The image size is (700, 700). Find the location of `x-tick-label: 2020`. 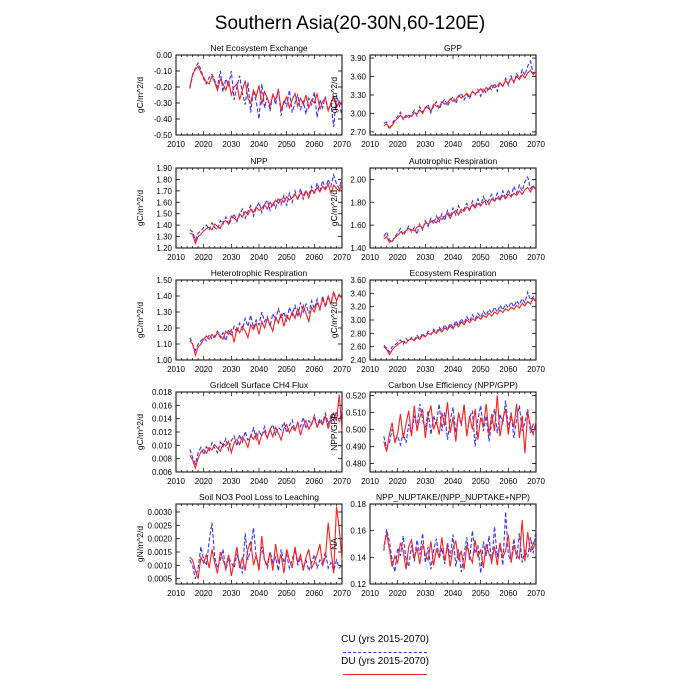

x-tick-label: 2020 is located at coordinates (398, 481).